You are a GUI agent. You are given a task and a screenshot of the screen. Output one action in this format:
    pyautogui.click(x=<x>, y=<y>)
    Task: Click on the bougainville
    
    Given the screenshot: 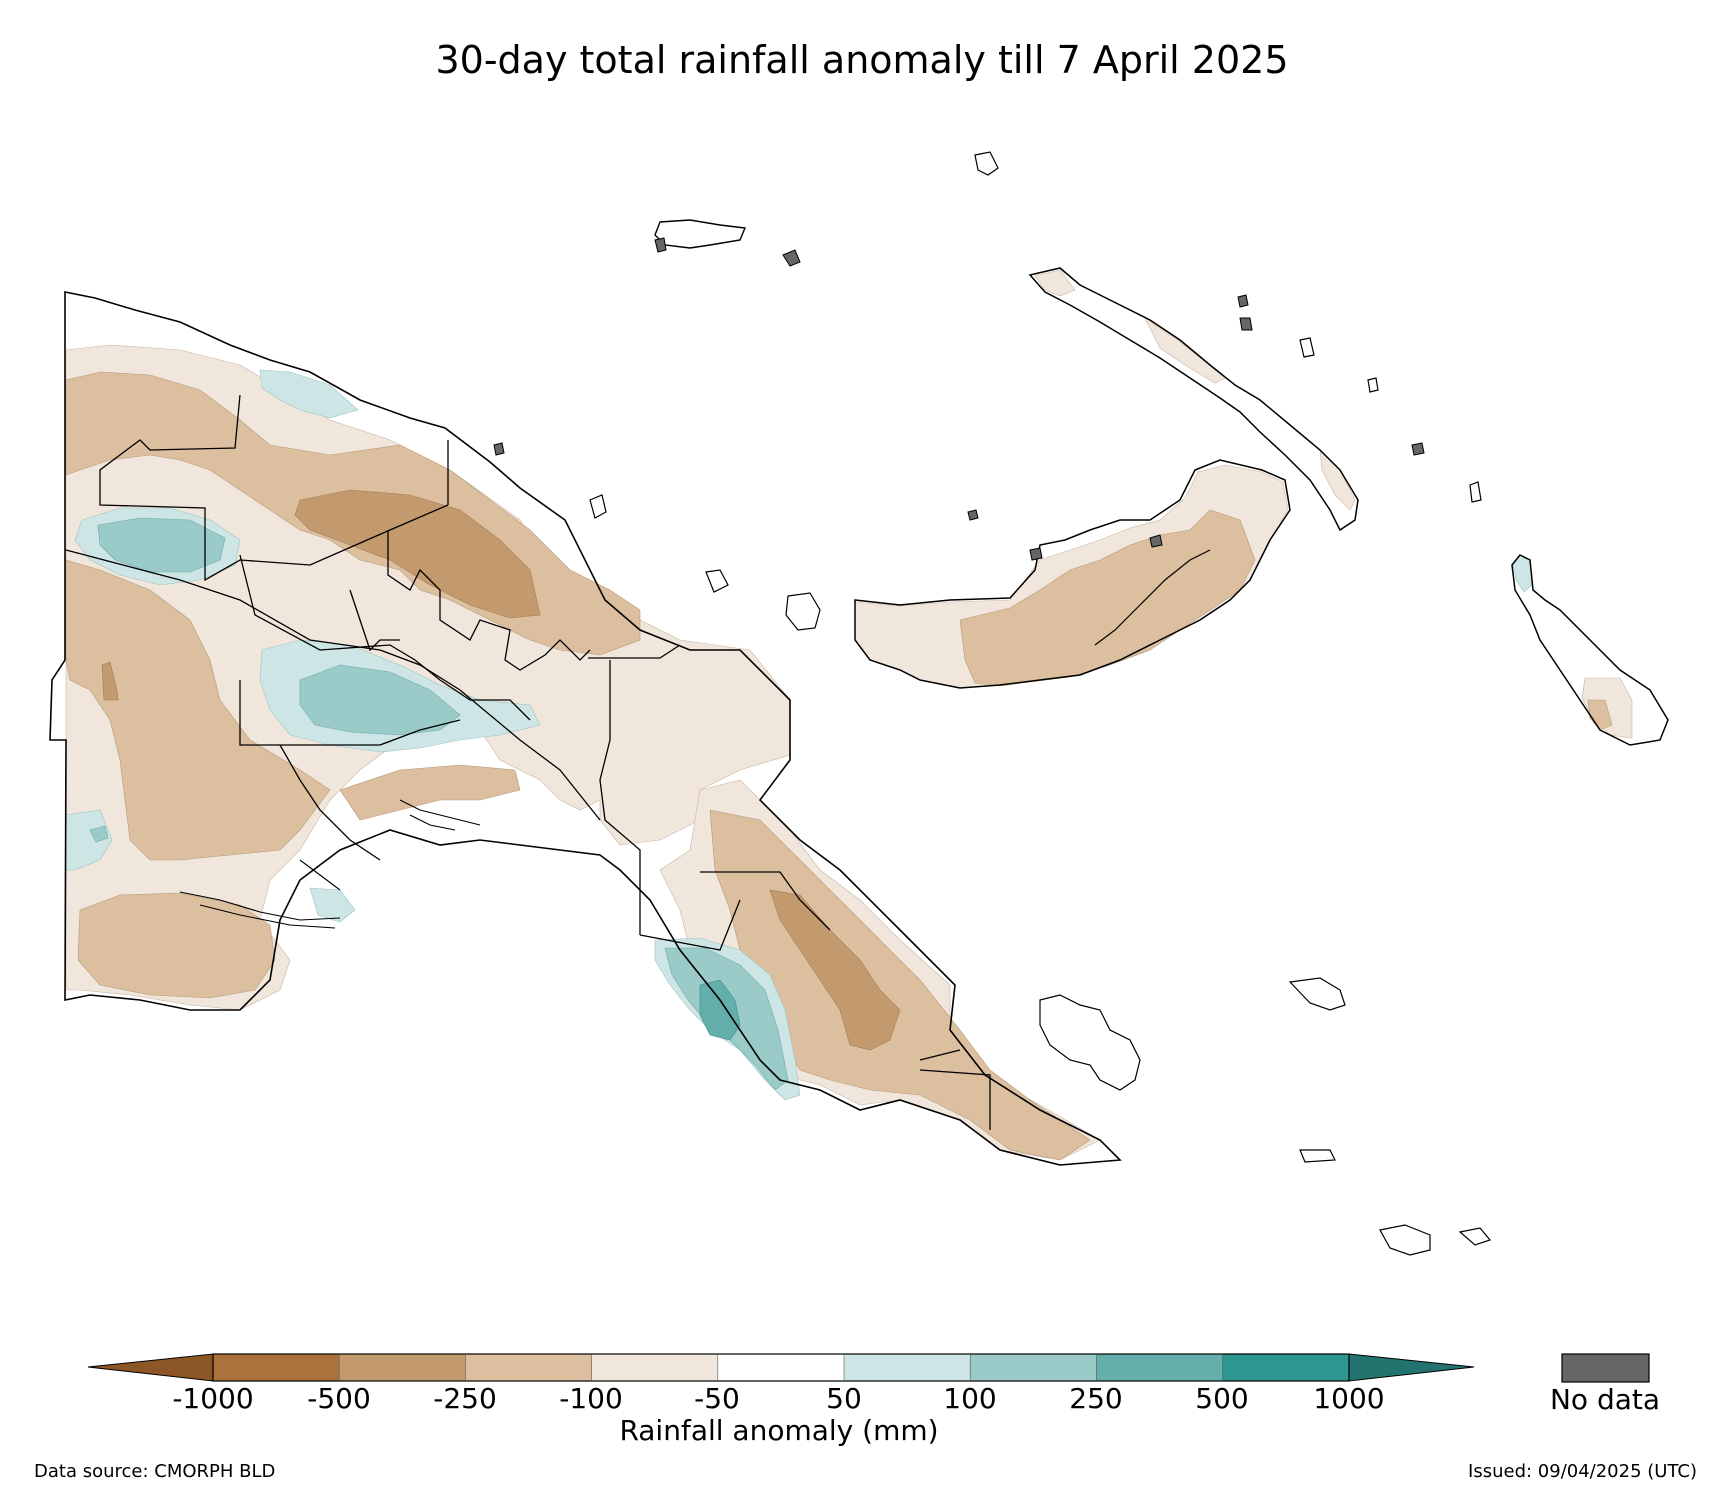 What is the action you would take?
    pyautogui.click(x=1590, y=650)
    